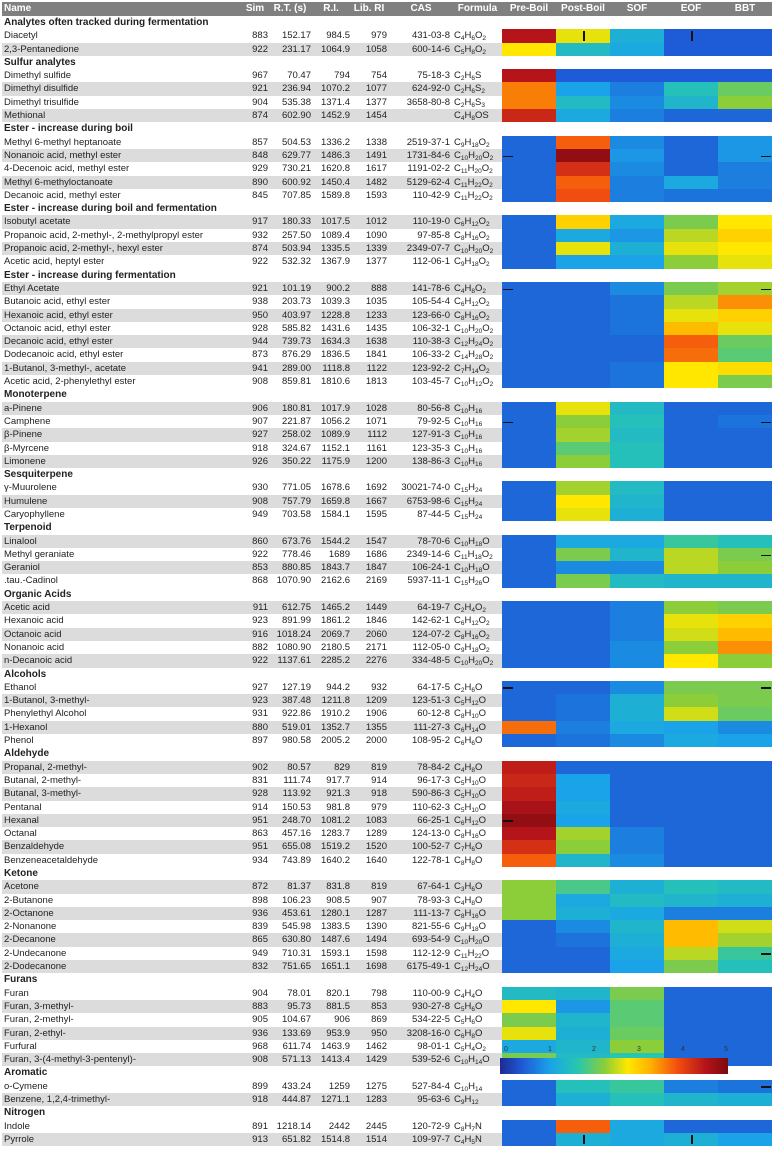 The height and width of the screenshot is (1149, 774). I want to click on library-ri: 1090, so click(376, 235).